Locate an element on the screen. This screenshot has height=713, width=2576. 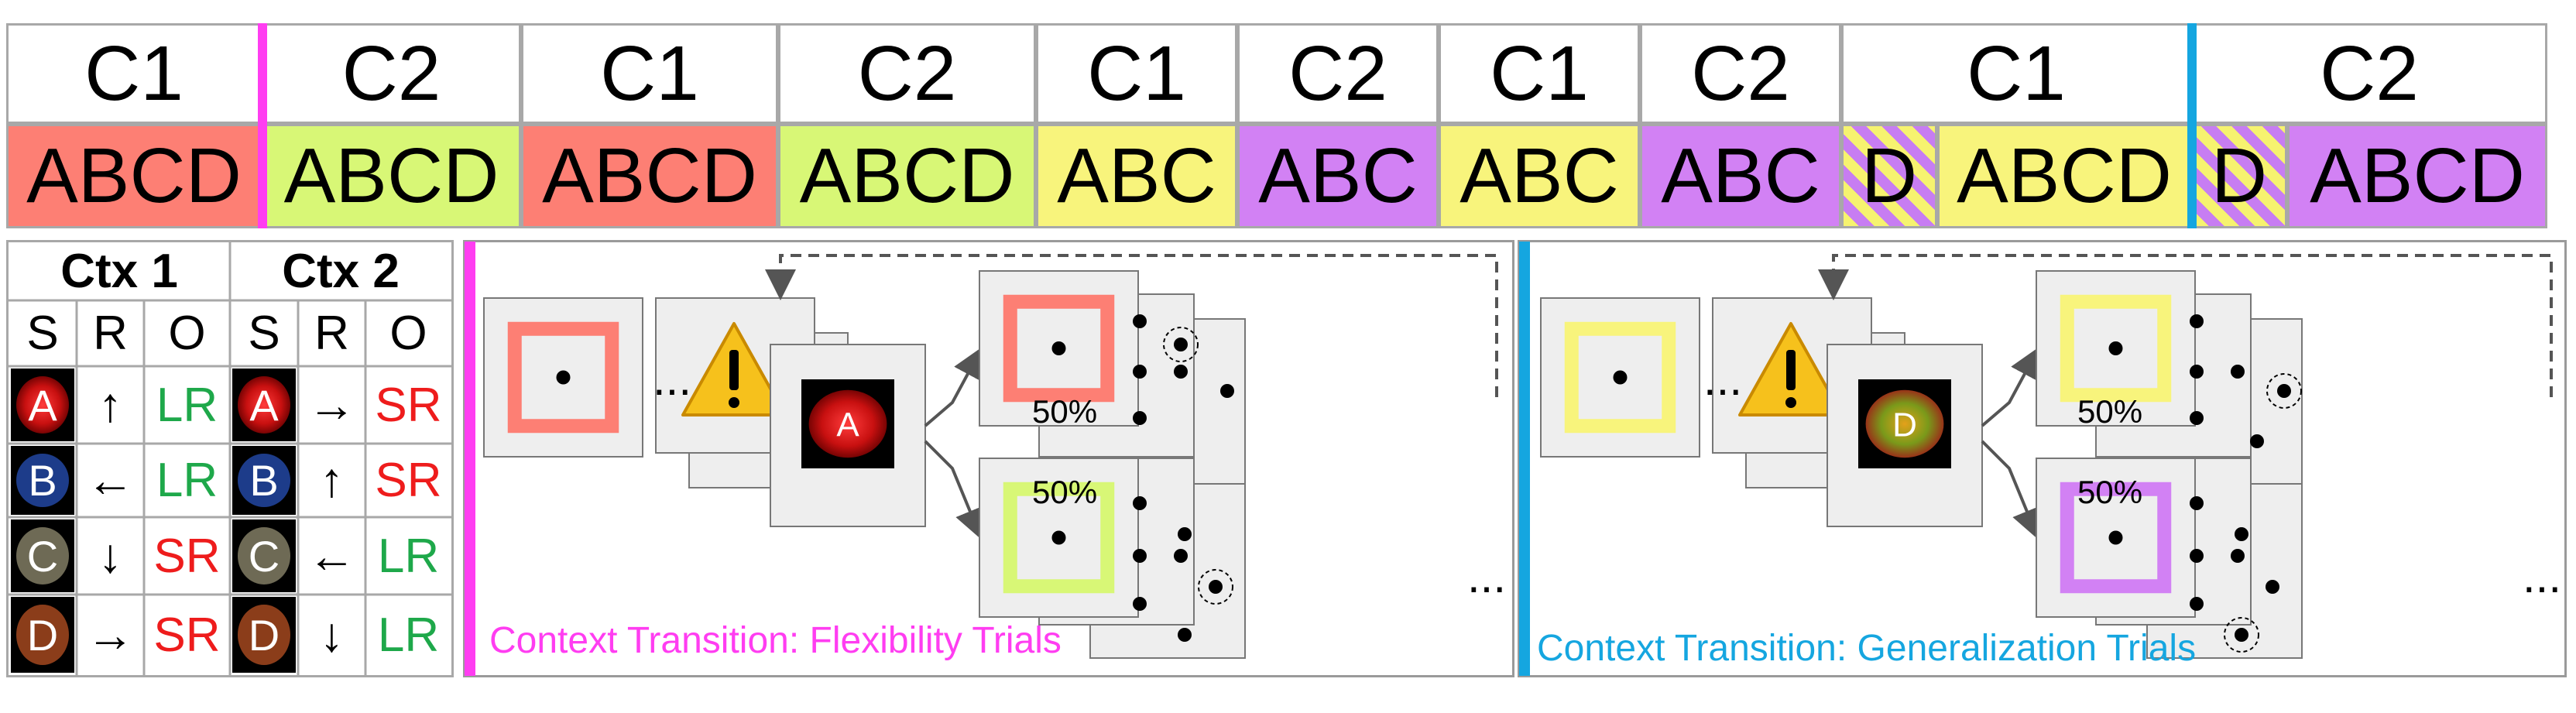
feedback-loop-arrow is located at coordinates (1131, 325).